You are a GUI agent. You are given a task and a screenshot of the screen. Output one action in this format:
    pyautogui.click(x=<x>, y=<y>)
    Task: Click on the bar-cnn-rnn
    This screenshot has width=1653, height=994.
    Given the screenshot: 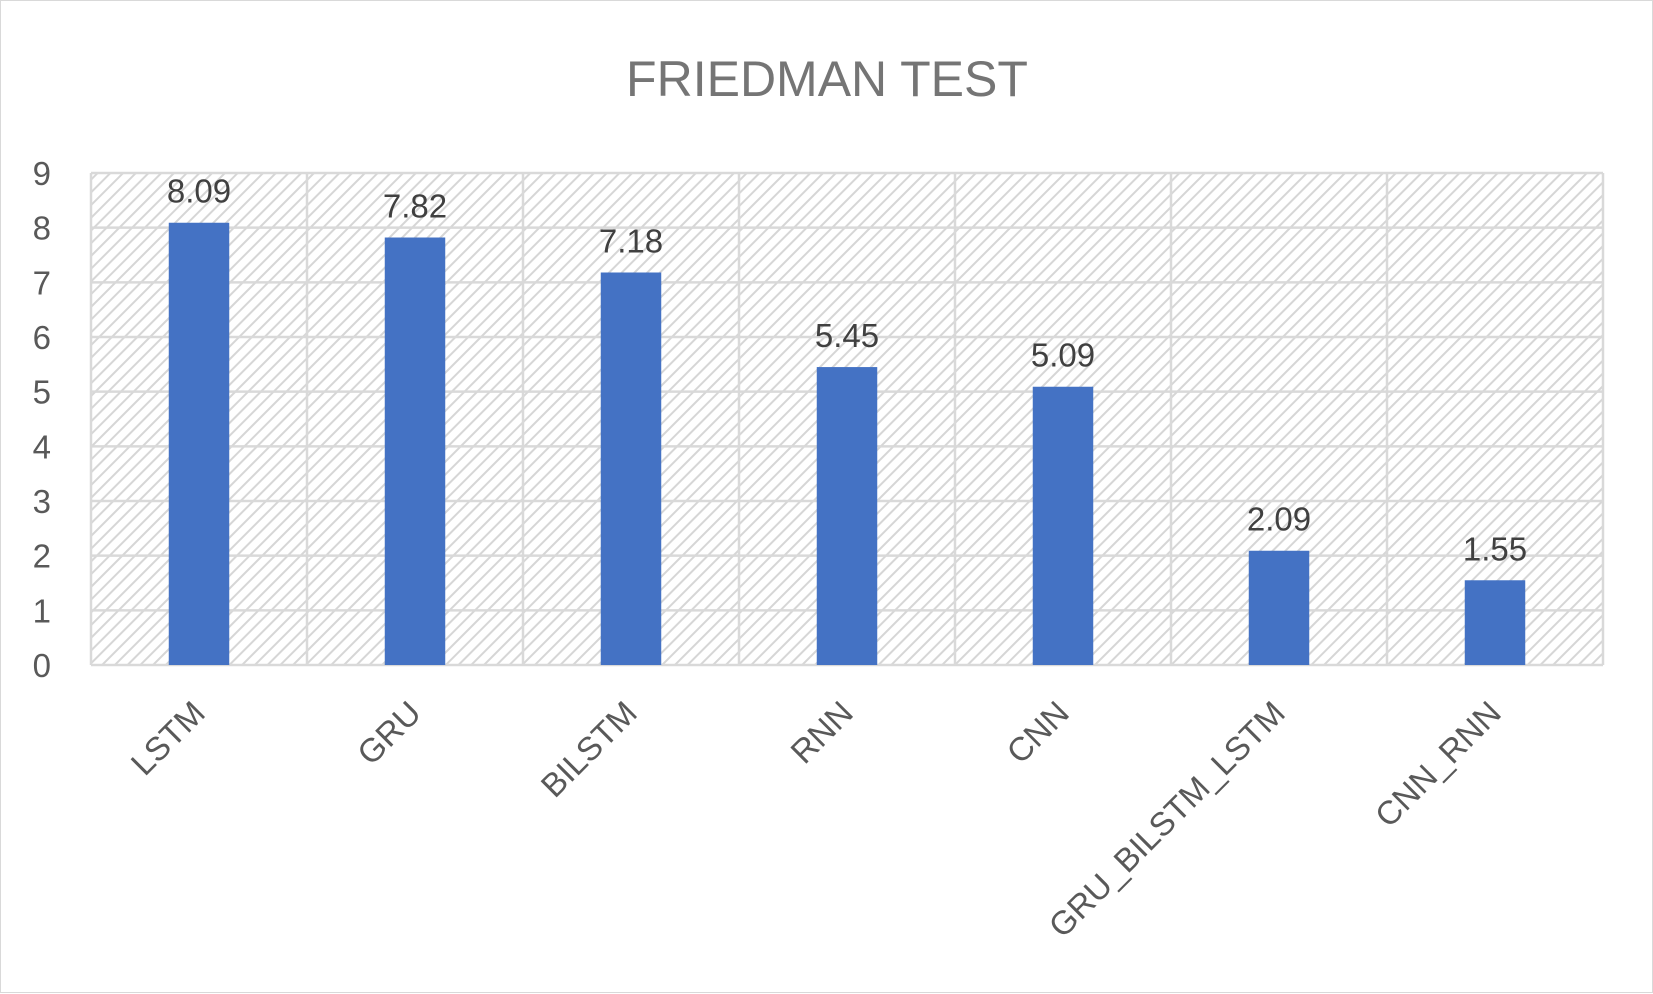 What is the action you would take?
    pyautogui.click(x=1495, y=622)
    